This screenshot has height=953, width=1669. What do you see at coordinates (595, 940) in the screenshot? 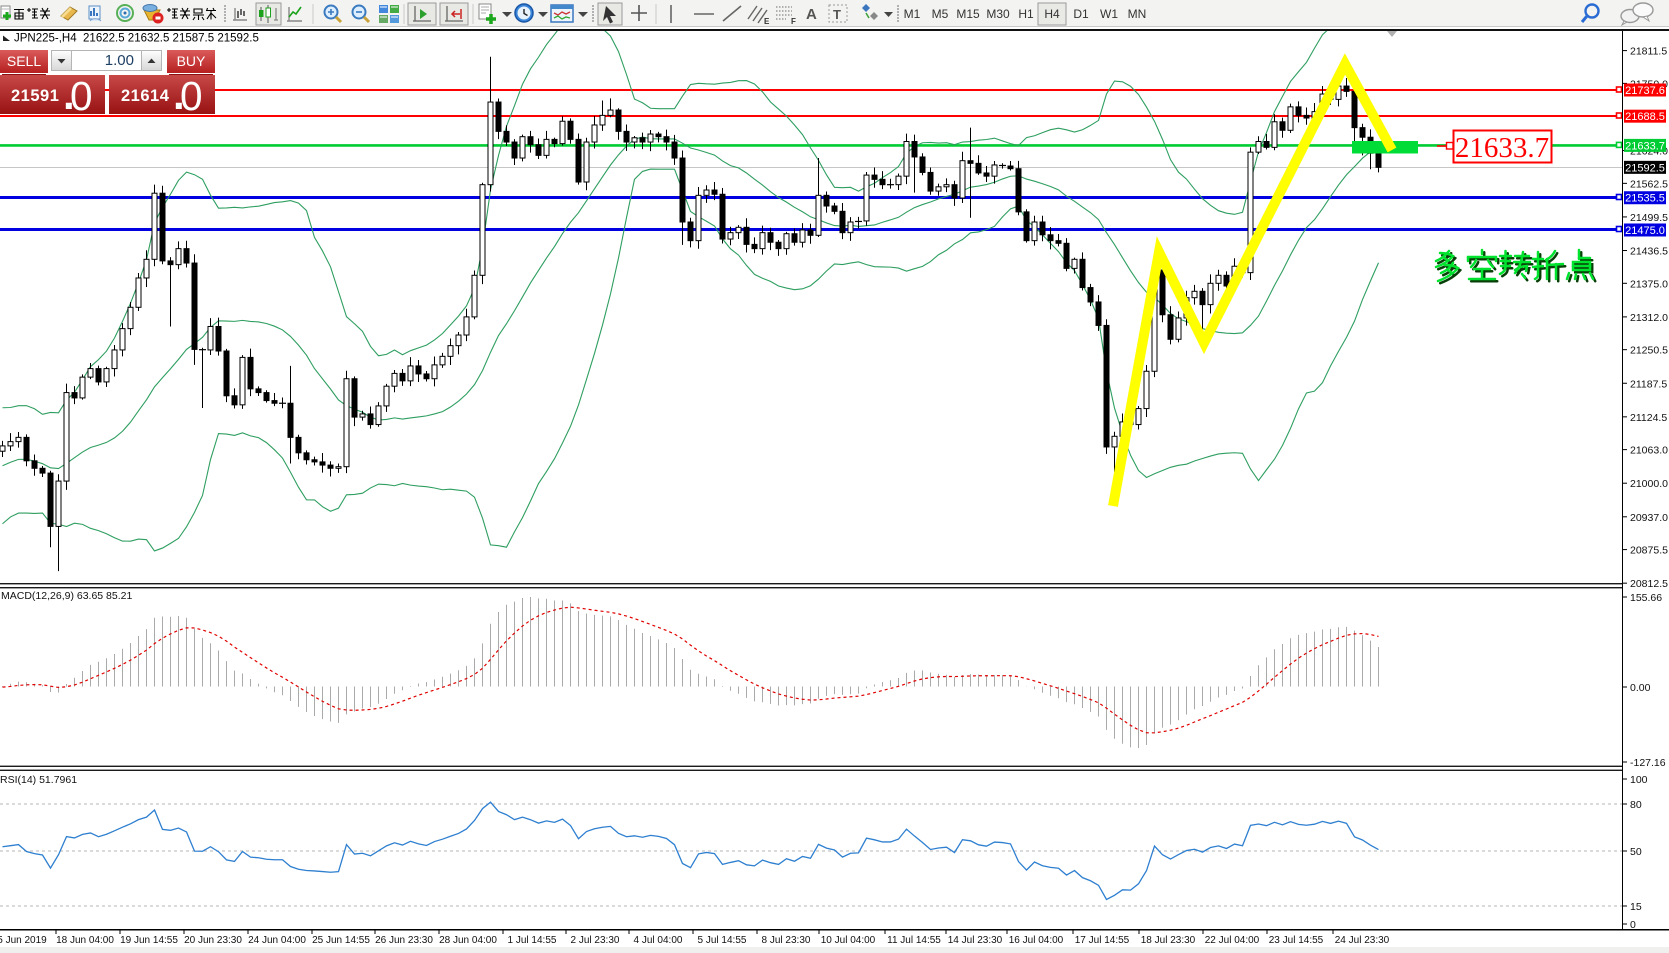
I see `svg-text: 2 Jul 23:30` at bounding box center [595, 940].